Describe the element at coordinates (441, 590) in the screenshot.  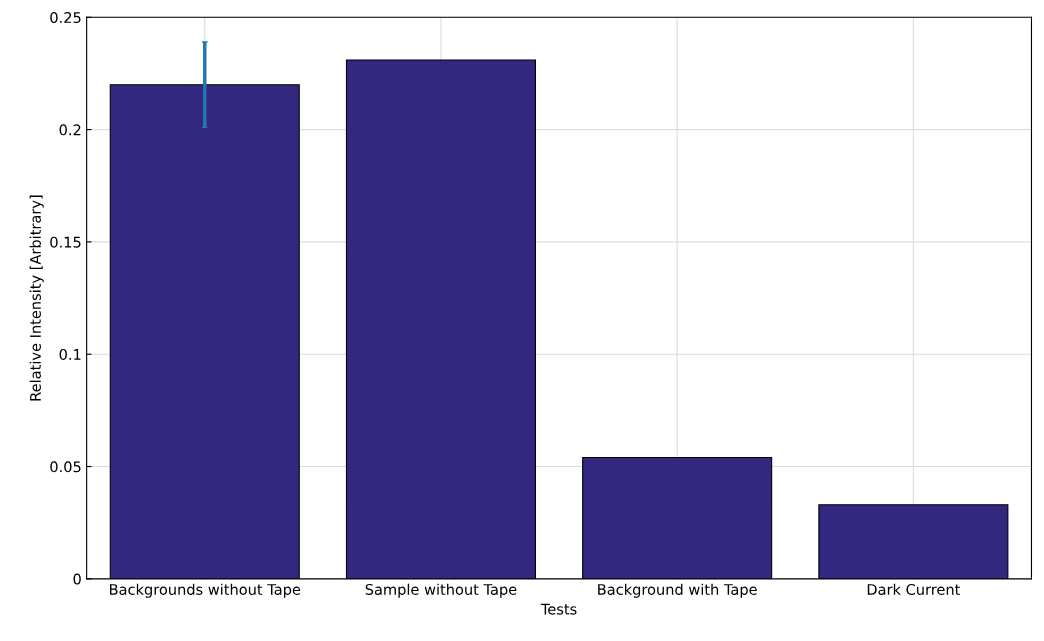
I see `x-tick-label: Sample without Tape` at that location.